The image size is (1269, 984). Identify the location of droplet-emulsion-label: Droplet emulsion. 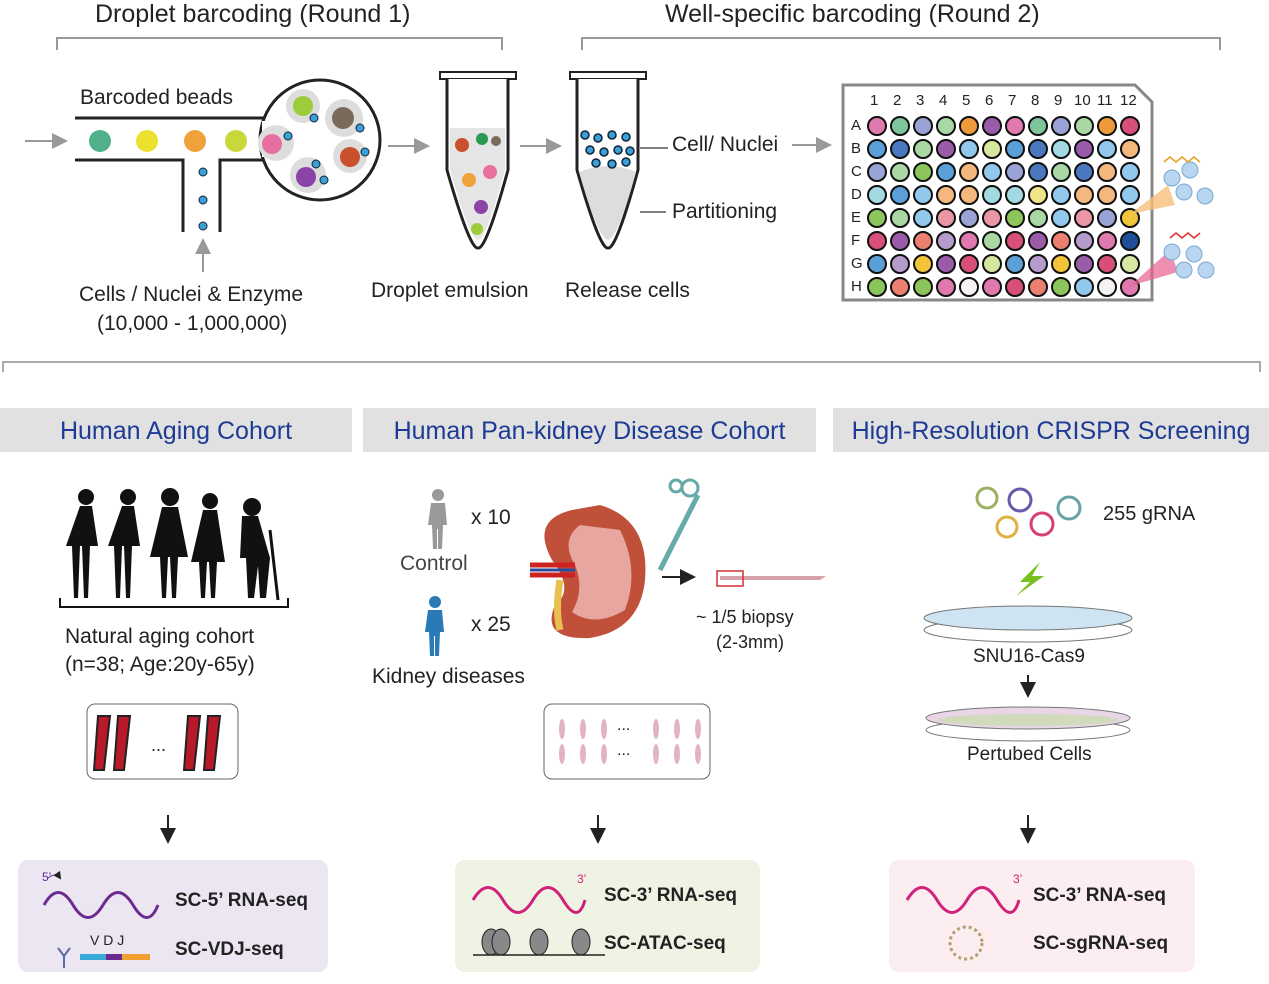
(450, 290).